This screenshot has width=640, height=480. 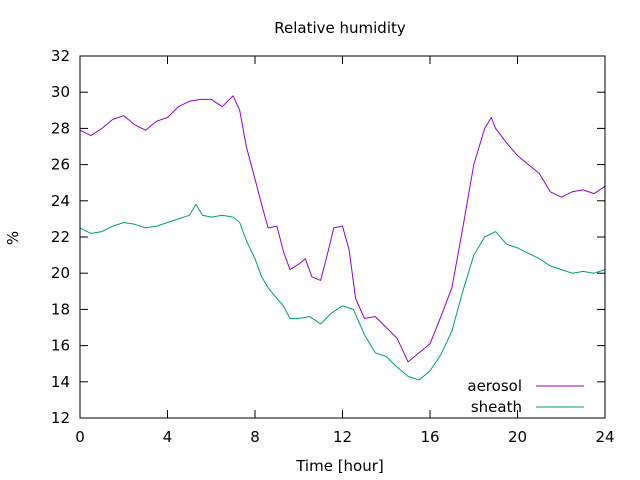 What do you see at coordinates (60, 273) in the screenshot?
I see `y-tick-label: 20` at bounding box center [60, 273].